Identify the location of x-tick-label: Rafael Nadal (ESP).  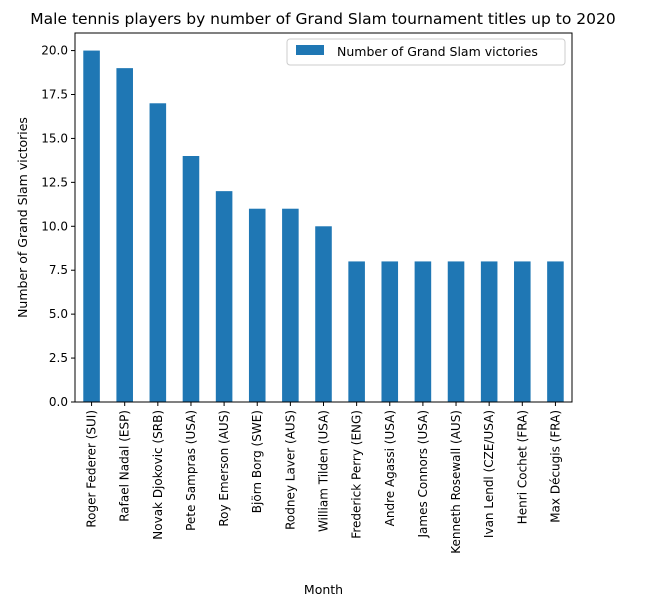
(125, 466).